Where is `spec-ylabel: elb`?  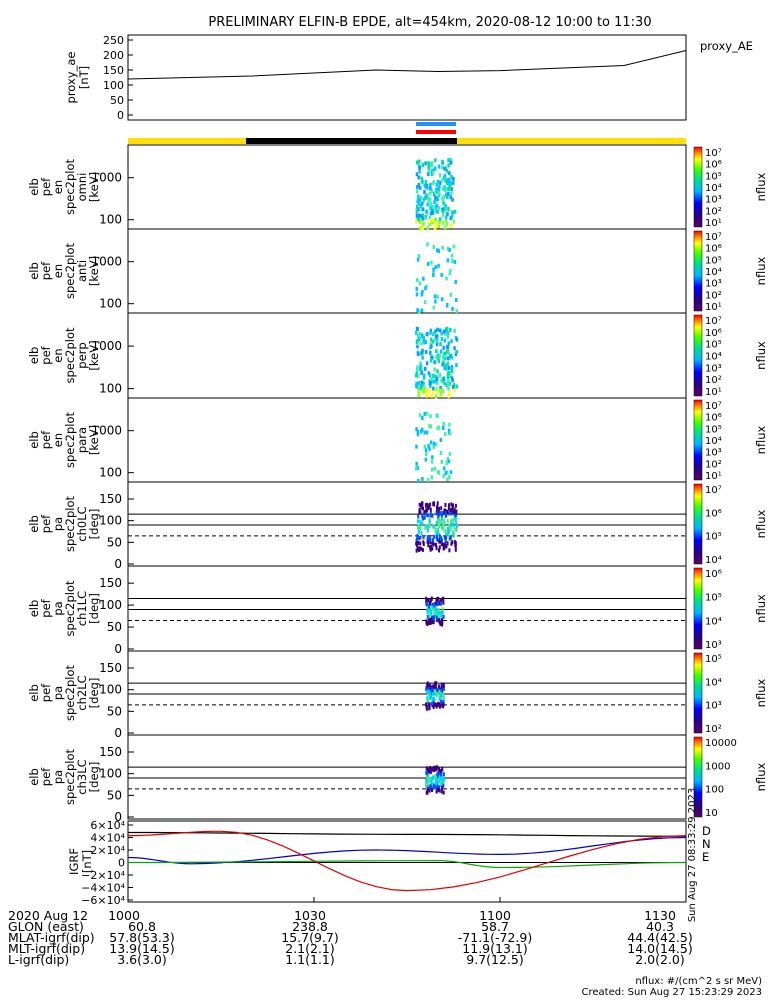
spec-ylabel: elb is located at coordinates (34, 440).